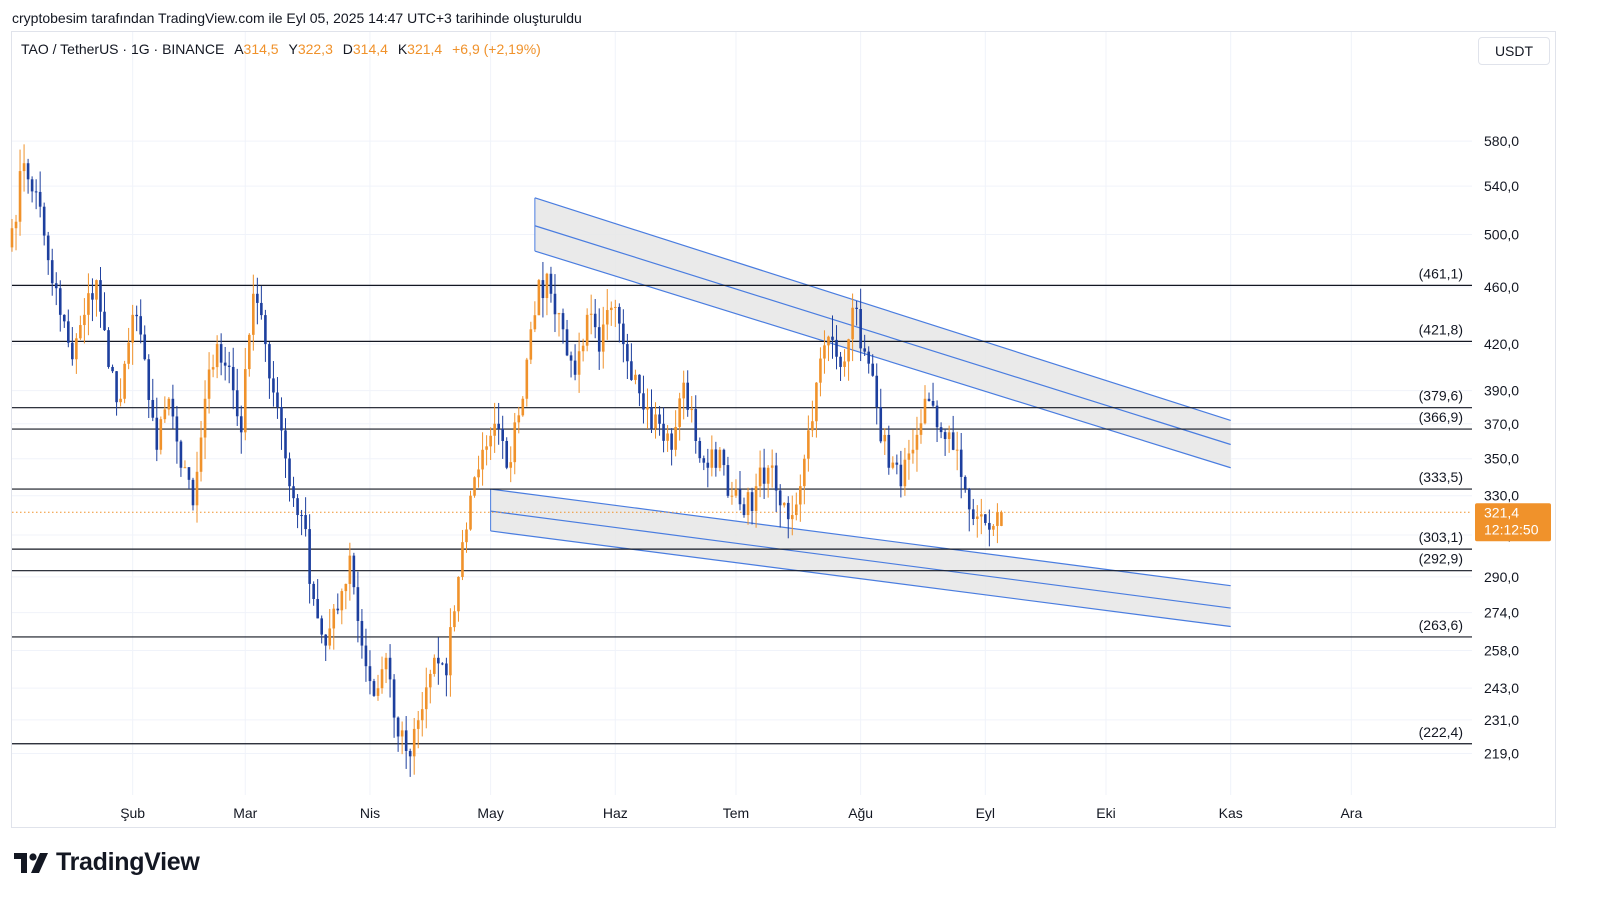 The image size is (1600, 916). I want to click on y-tick-label: 258,0, so click(1501, 650).